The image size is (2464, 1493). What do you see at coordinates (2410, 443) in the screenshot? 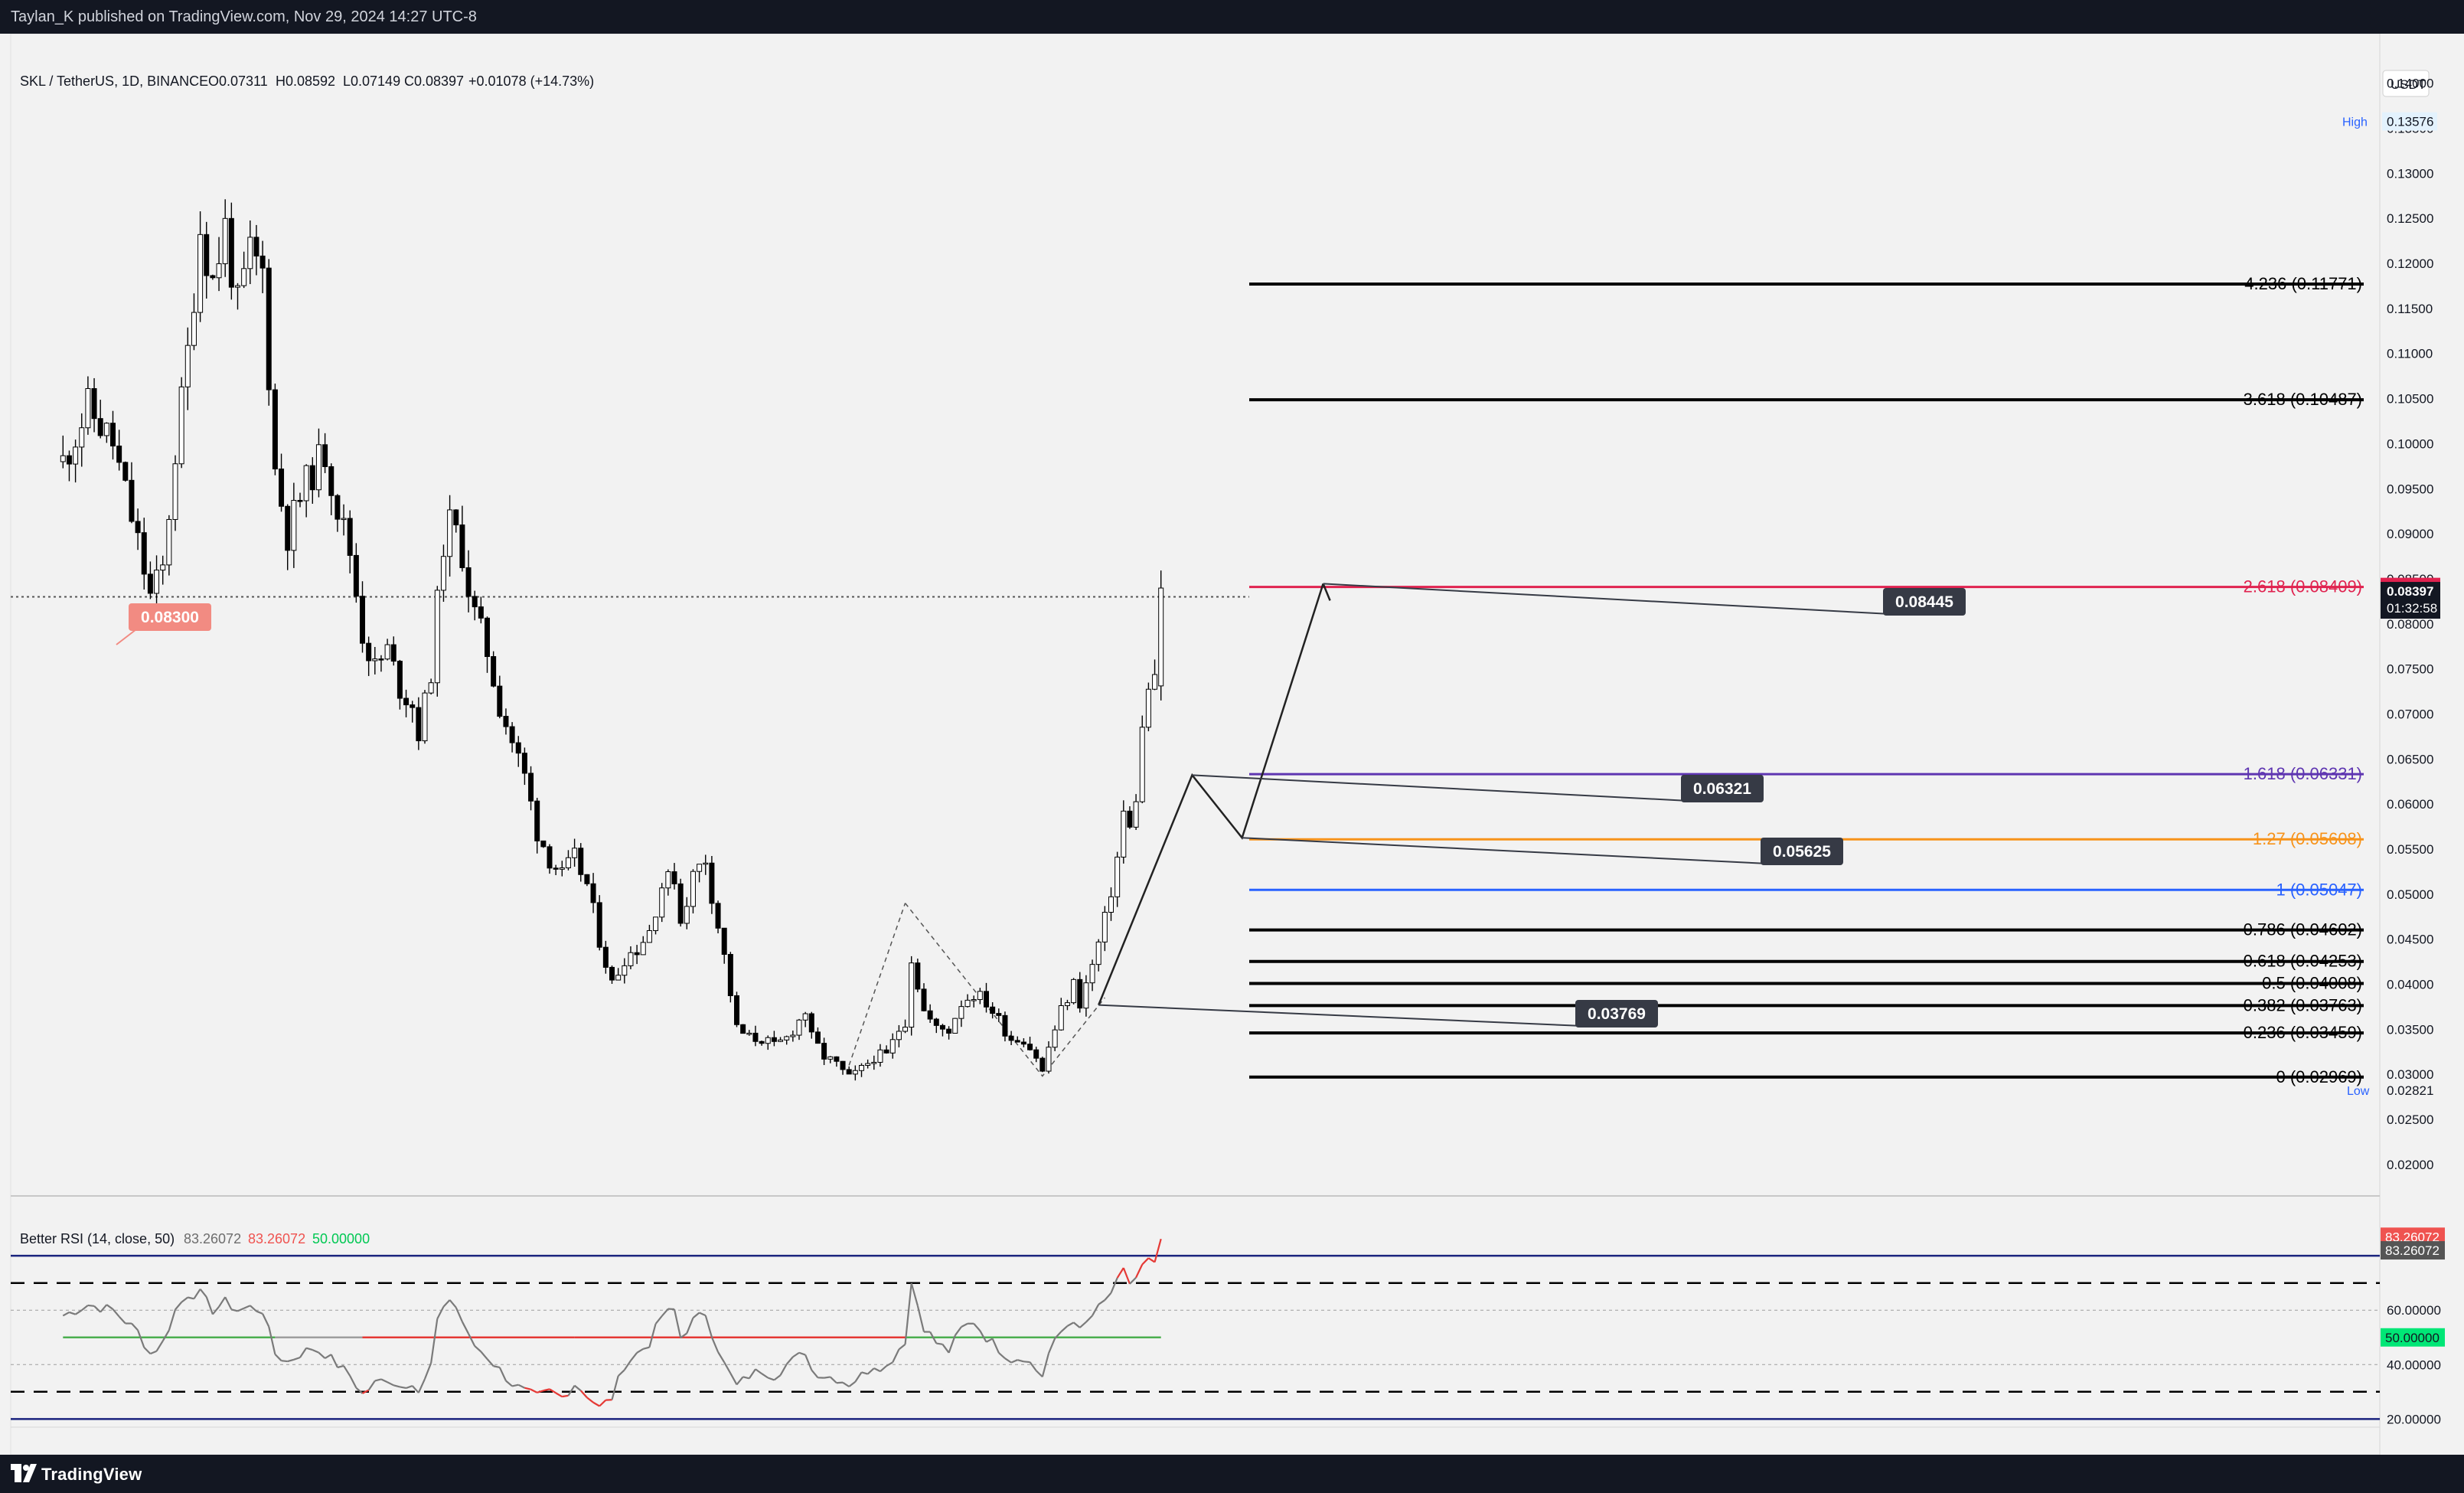
I see `price-tick-label: 0.10000` at bounding box center [2410, 443].